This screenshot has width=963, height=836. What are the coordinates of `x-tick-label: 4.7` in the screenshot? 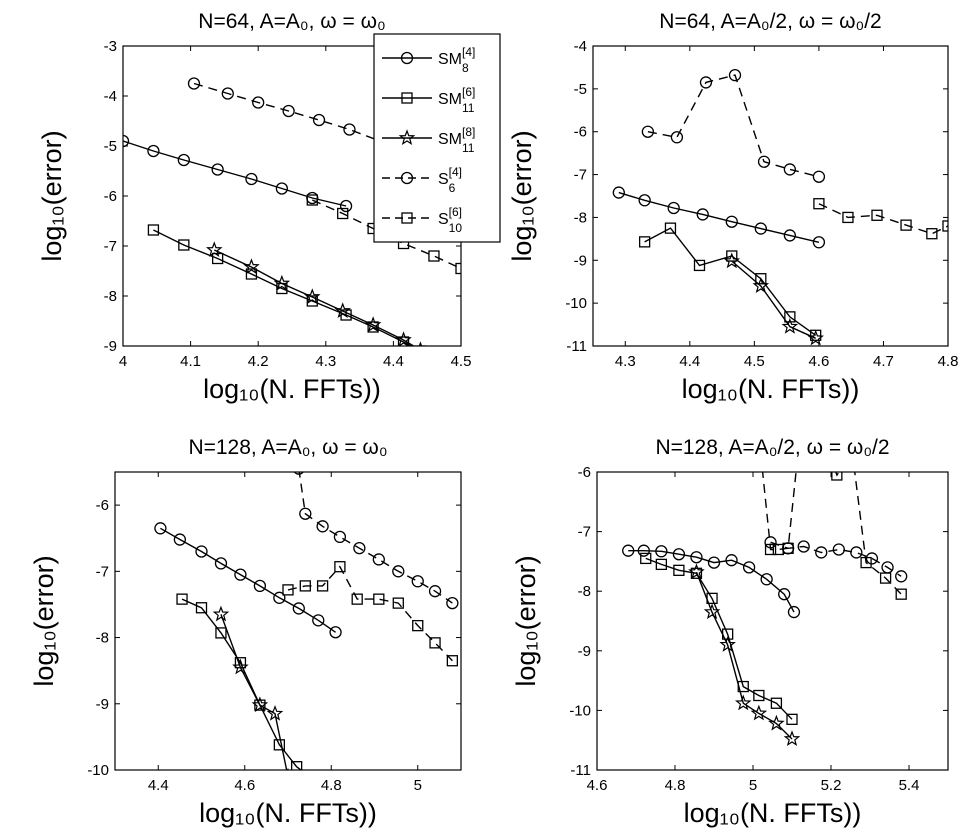 It's located at (883, 361).